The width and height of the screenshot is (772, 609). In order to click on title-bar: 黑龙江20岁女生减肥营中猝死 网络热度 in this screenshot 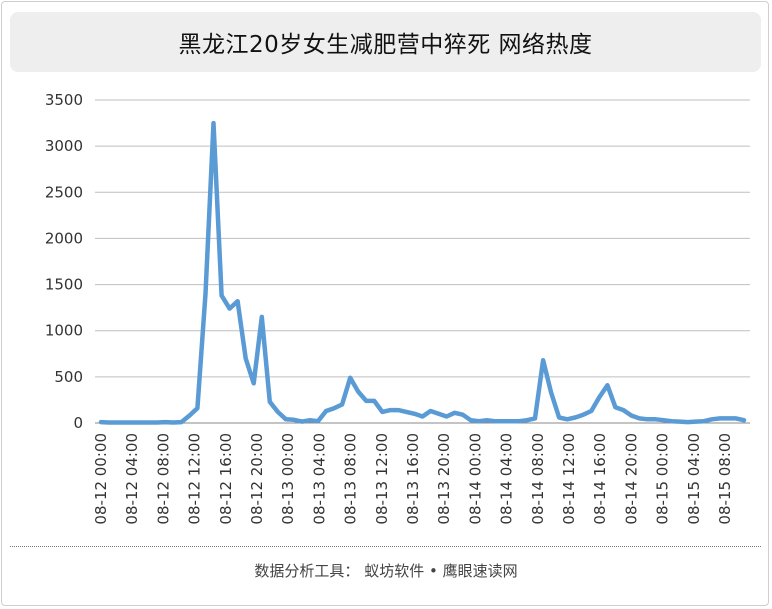, I will do `click(385, 42)`.